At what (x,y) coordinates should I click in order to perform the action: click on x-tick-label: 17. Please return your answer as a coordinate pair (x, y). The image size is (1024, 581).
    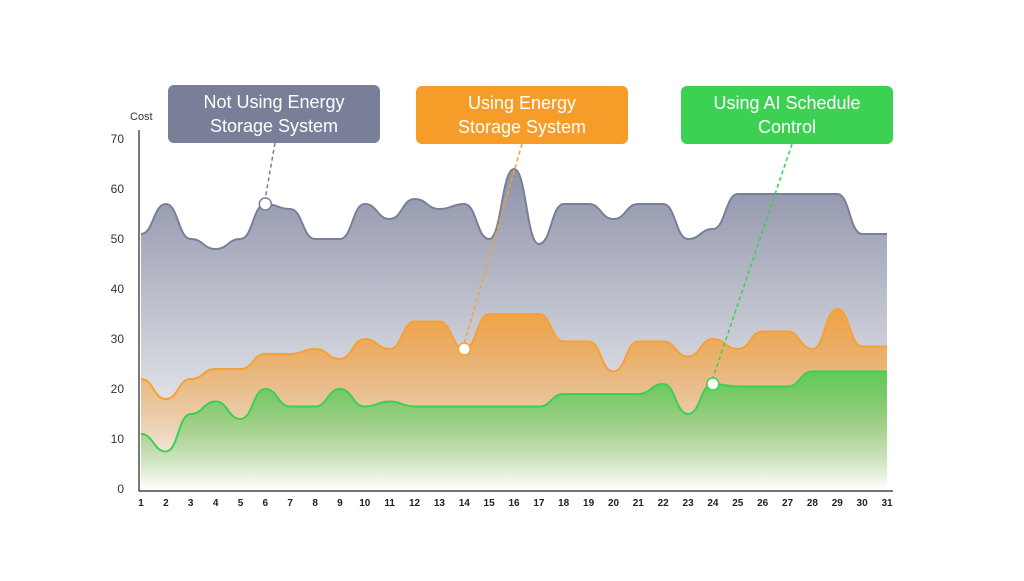
    Looking at the image, I should click on (539, 503).